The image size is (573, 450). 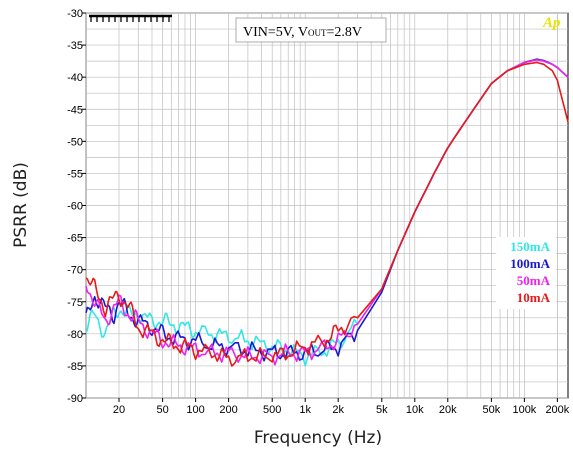 I want to click on y-tick-label: -80, so click(x=75, y=335).